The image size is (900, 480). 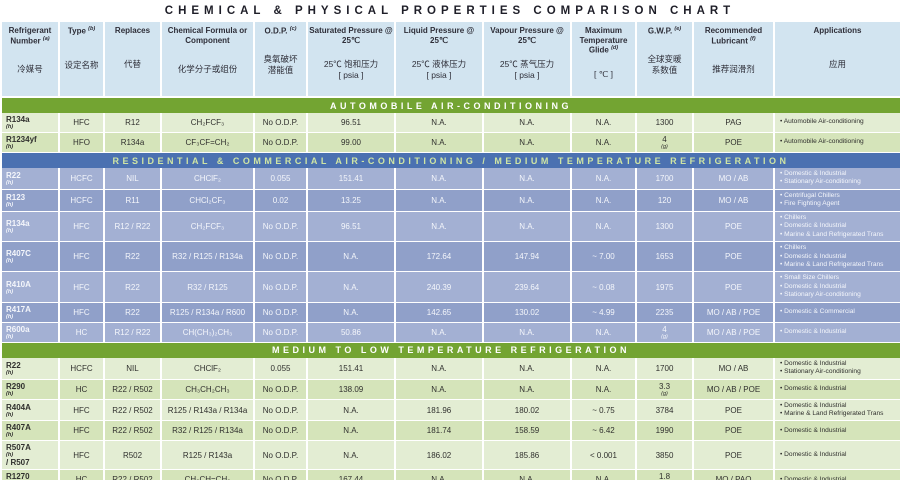 I want to click on cell-refrigerant-number: R407A (h), so click(x=31, y=431).